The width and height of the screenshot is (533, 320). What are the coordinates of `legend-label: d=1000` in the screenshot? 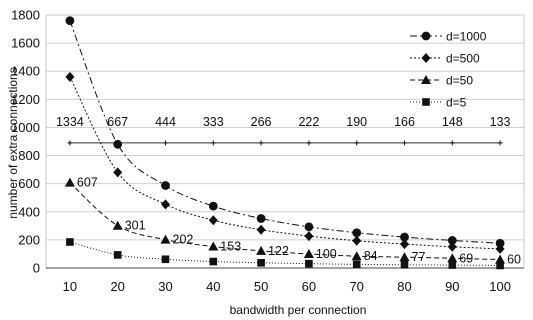 It's located at (466, 37).